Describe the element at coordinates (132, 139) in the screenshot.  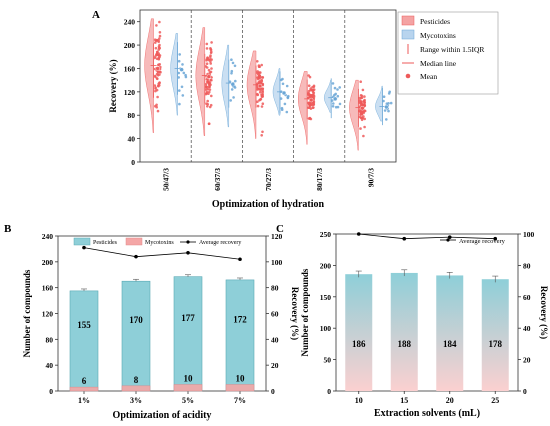
I see `panel-a-ytick-label: 40` at that location.